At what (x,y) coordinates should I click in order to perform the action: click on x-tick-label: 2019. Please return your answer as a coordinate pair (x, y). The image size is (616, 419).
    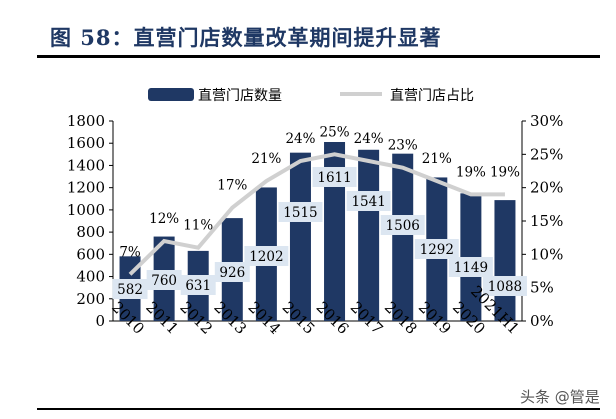
    Looking at the image, I should click on (435, 318).